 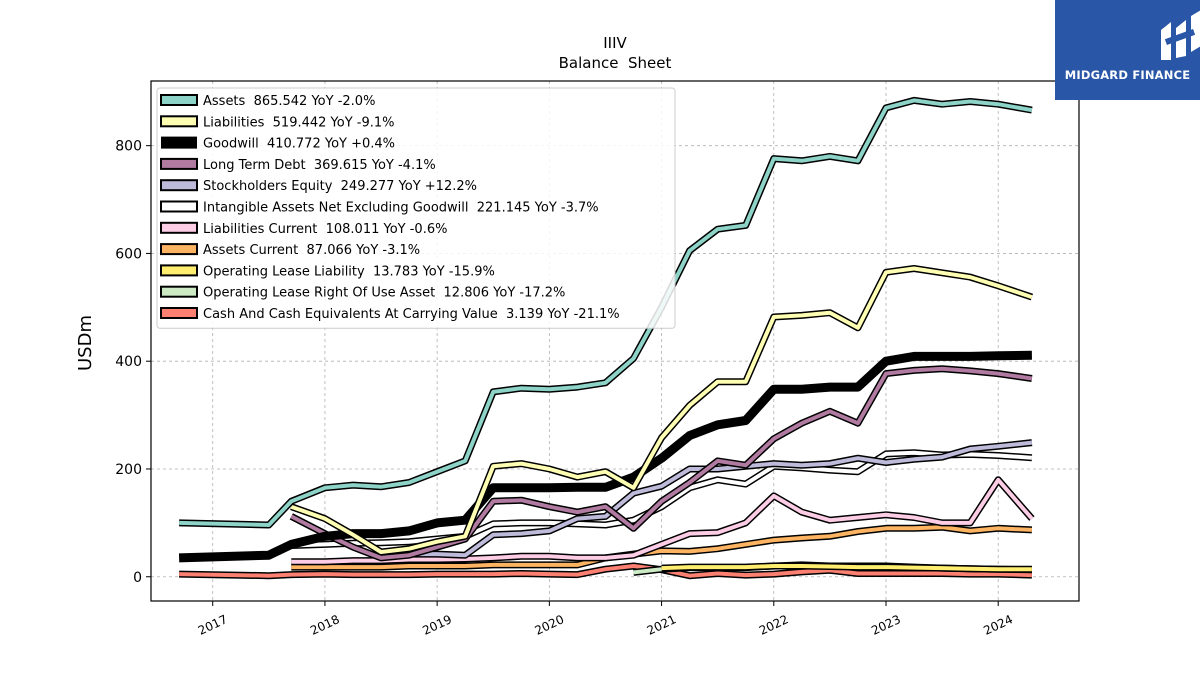 I want to click on series-line-intangible-assets-net-excluding-goodwill, so click(x=662, y=499).